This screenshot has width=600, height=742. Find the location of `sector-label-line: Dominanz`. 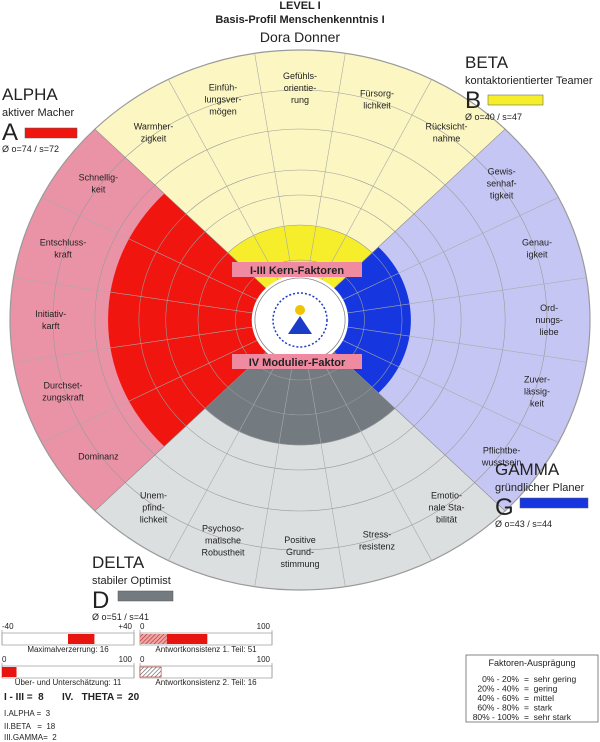

sector-label-line: Dominanz is located at coordinates (98, 456).